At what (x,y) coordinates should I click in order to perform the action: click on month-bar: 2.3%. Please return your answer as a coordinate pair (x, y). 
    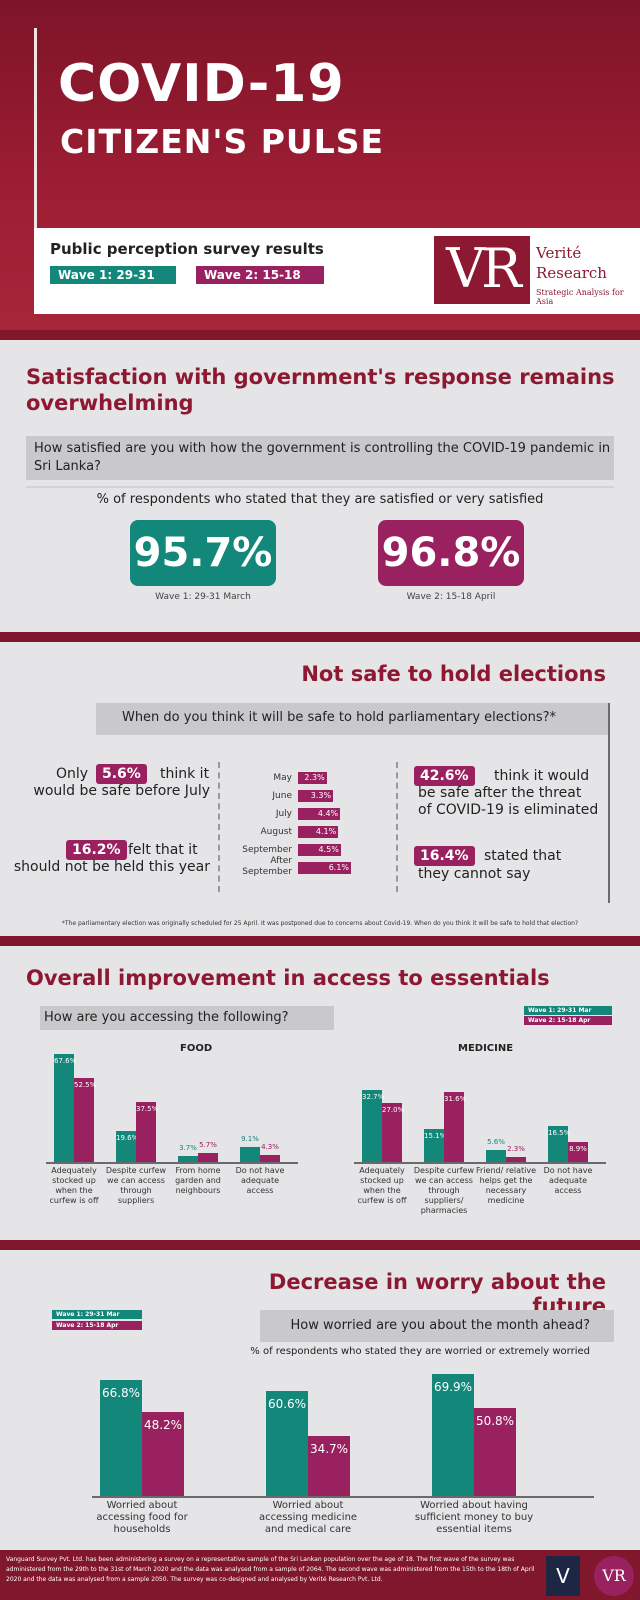
    Looking at the image, I should click on (312, 778).